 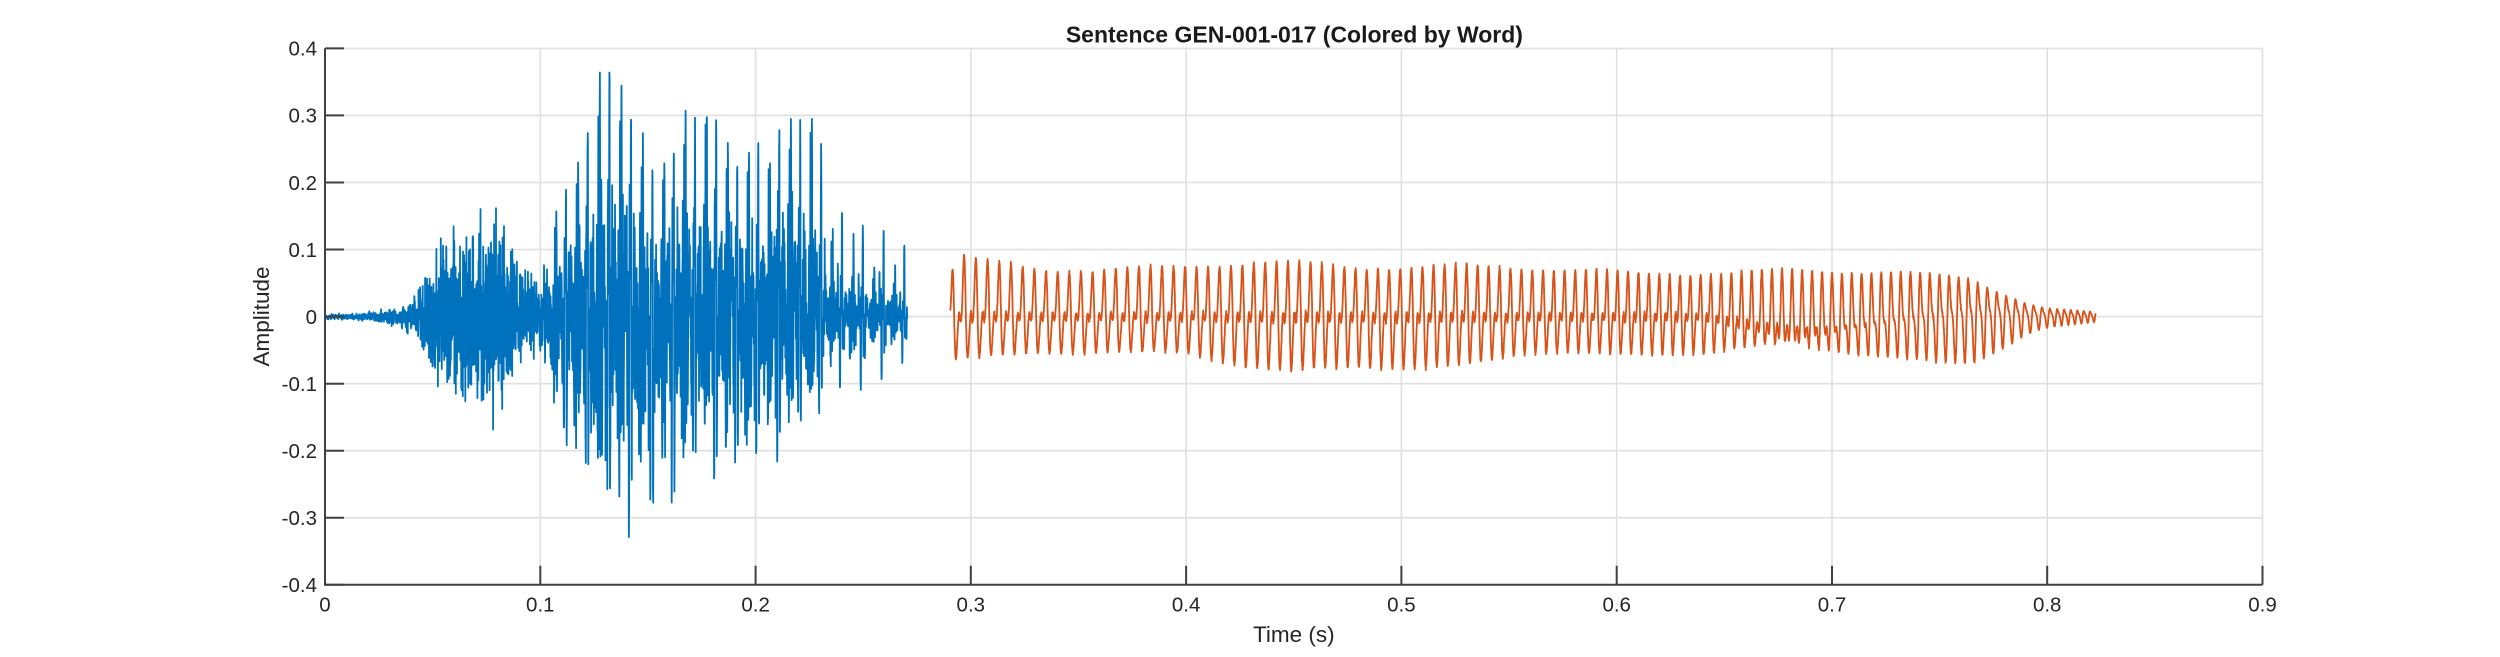 I want to click on svg-text: -0.3, so click(x=299, y=518).